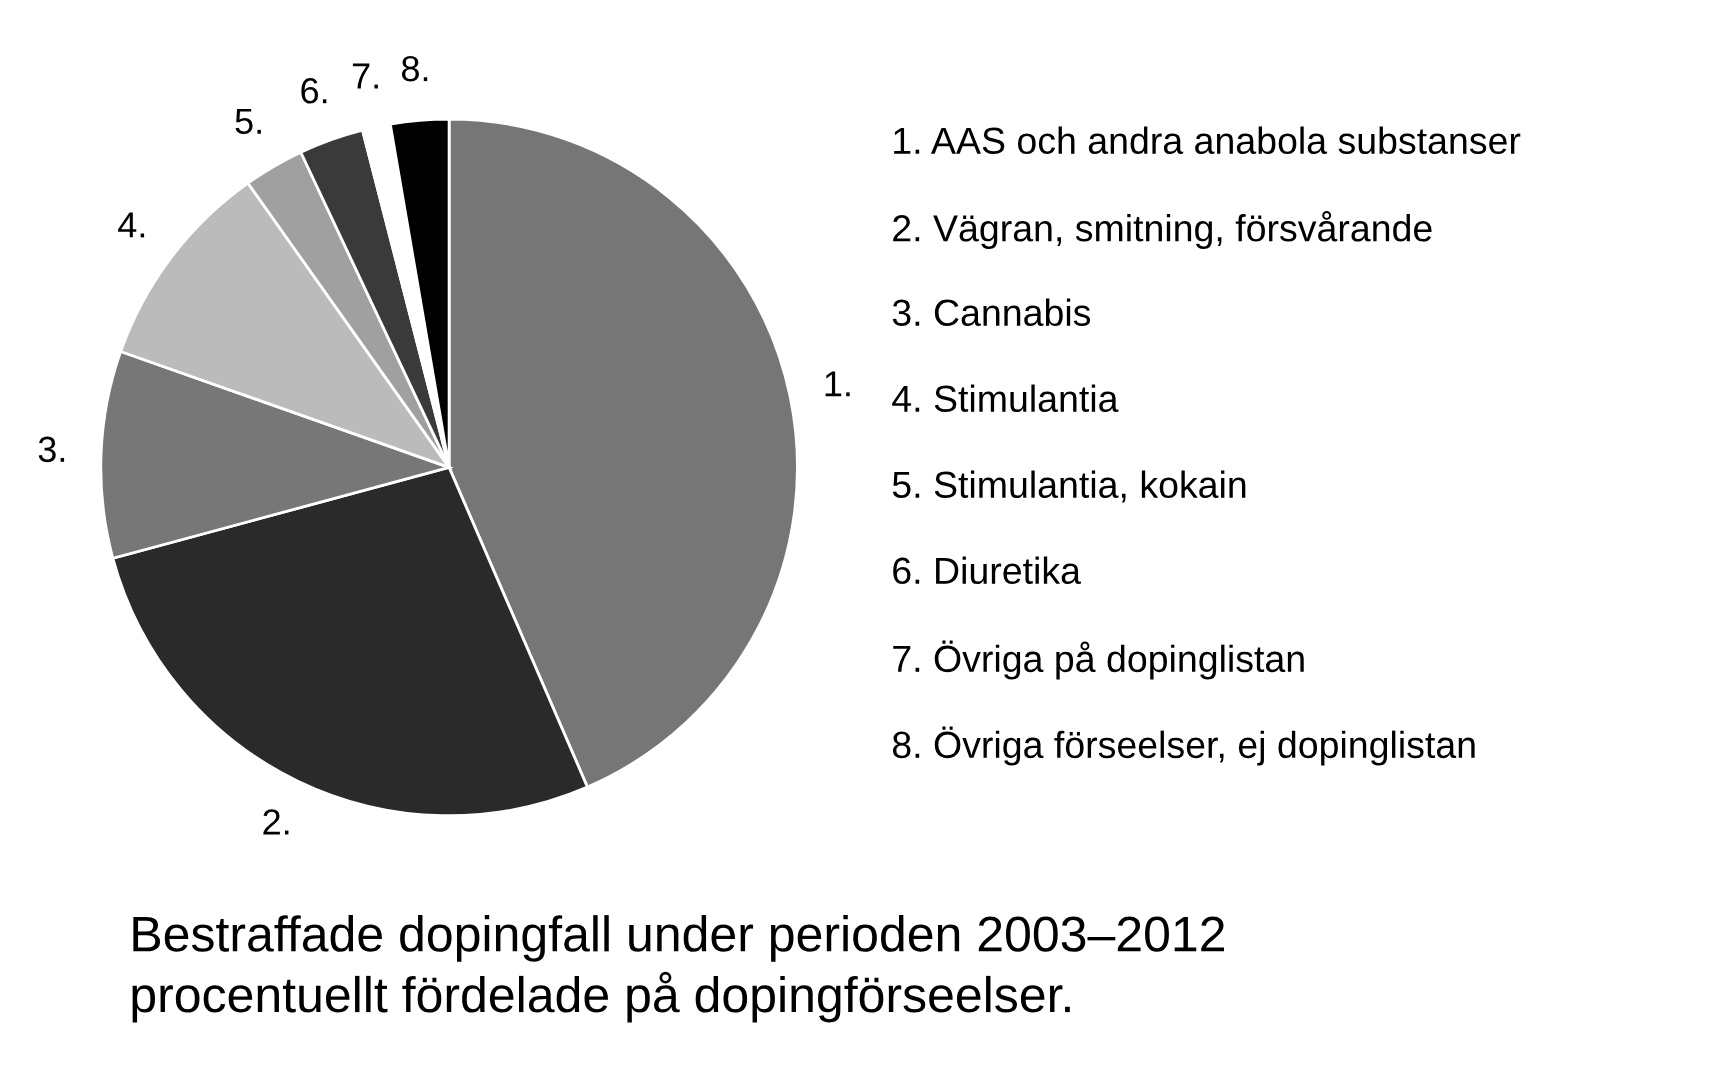 This screenshot has width=1724, height=1082. Describe the element at coordinates (987, 570) in the screenshot. I see `text: 6. Diuretika` at that location.